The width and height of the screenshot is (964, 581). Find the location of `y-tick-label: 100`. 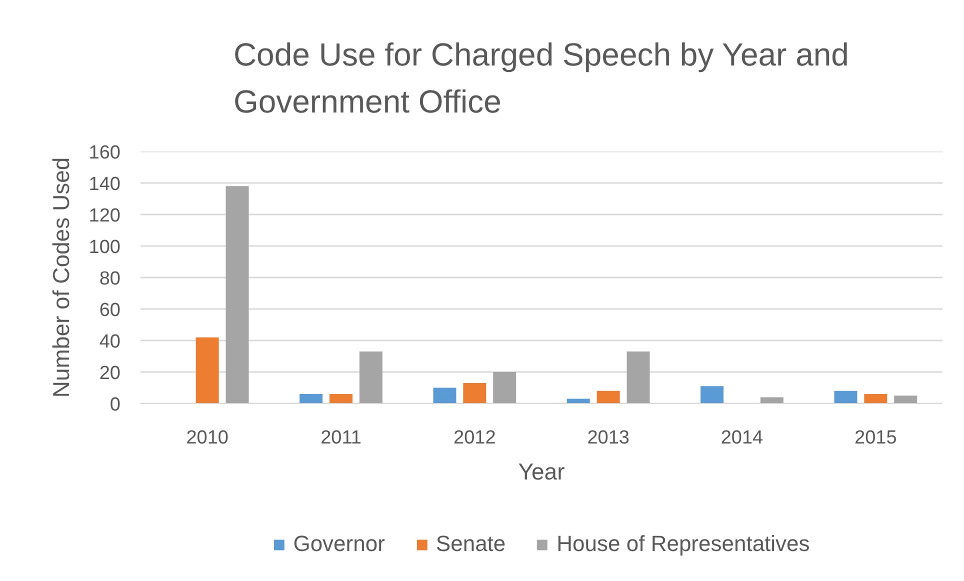

y-tick-label: 100 is located at coordinates (104, 247).